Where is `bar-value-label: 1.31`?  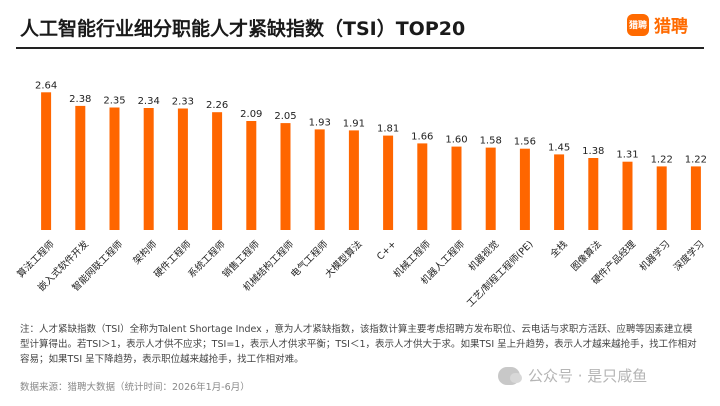 bar-value-label: 1.31 is located at coordinates (627, 155).